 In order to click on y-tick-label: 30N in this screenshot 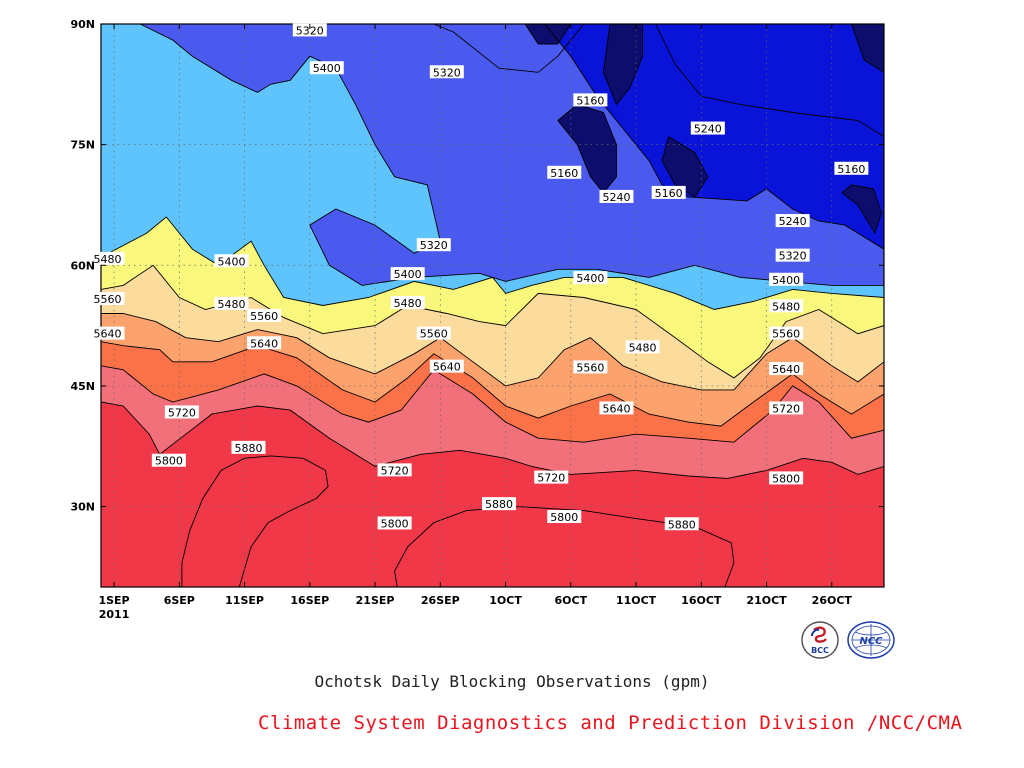, I will do `click(82, 507)`.